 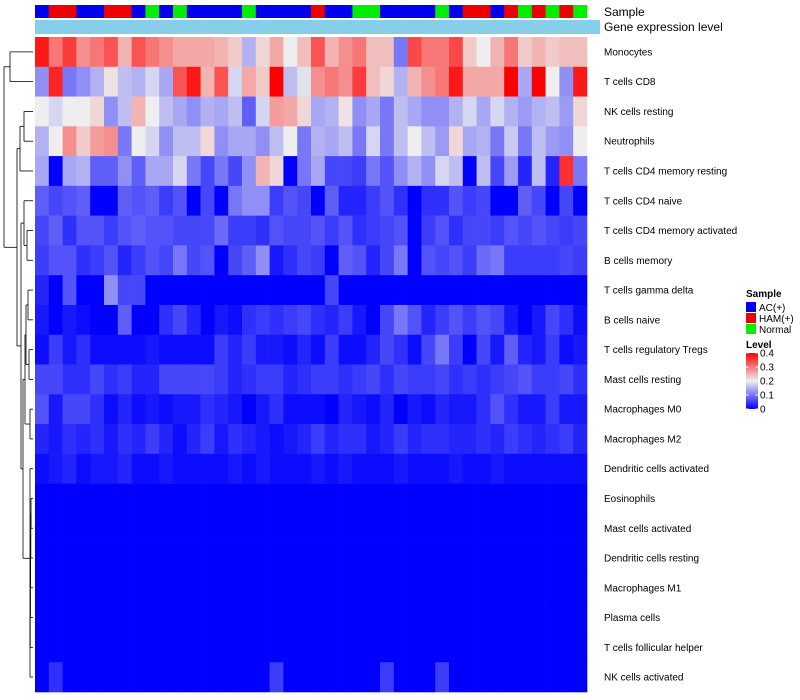 What do you see at coordinates (776, 319) in the screenshot?
I see `legend-sample-label: HAM(+)` at bounding box center [776, 319].